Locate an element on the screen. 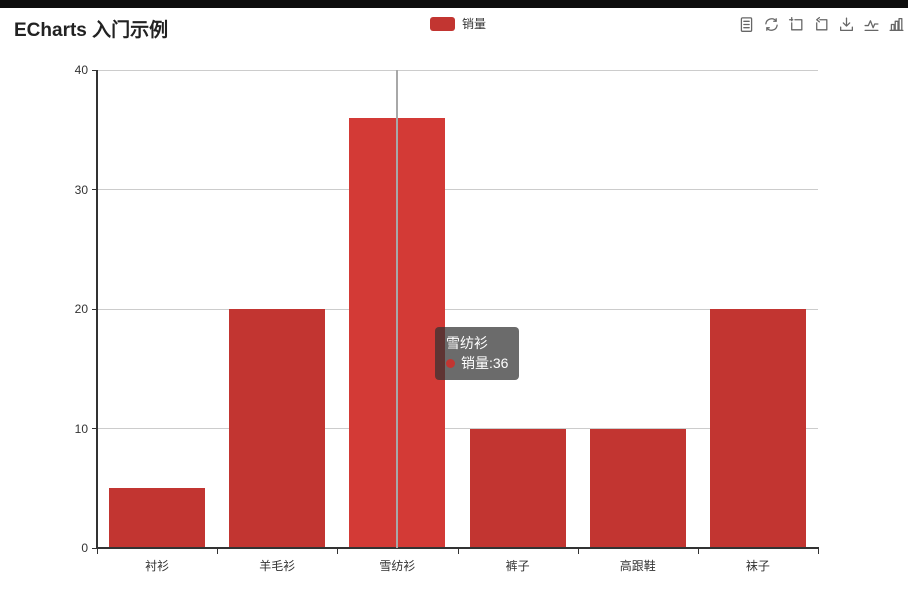 This screenshot has height=601, width=922. x-axis-label: 裤子 is located at coordinates (517, 566).